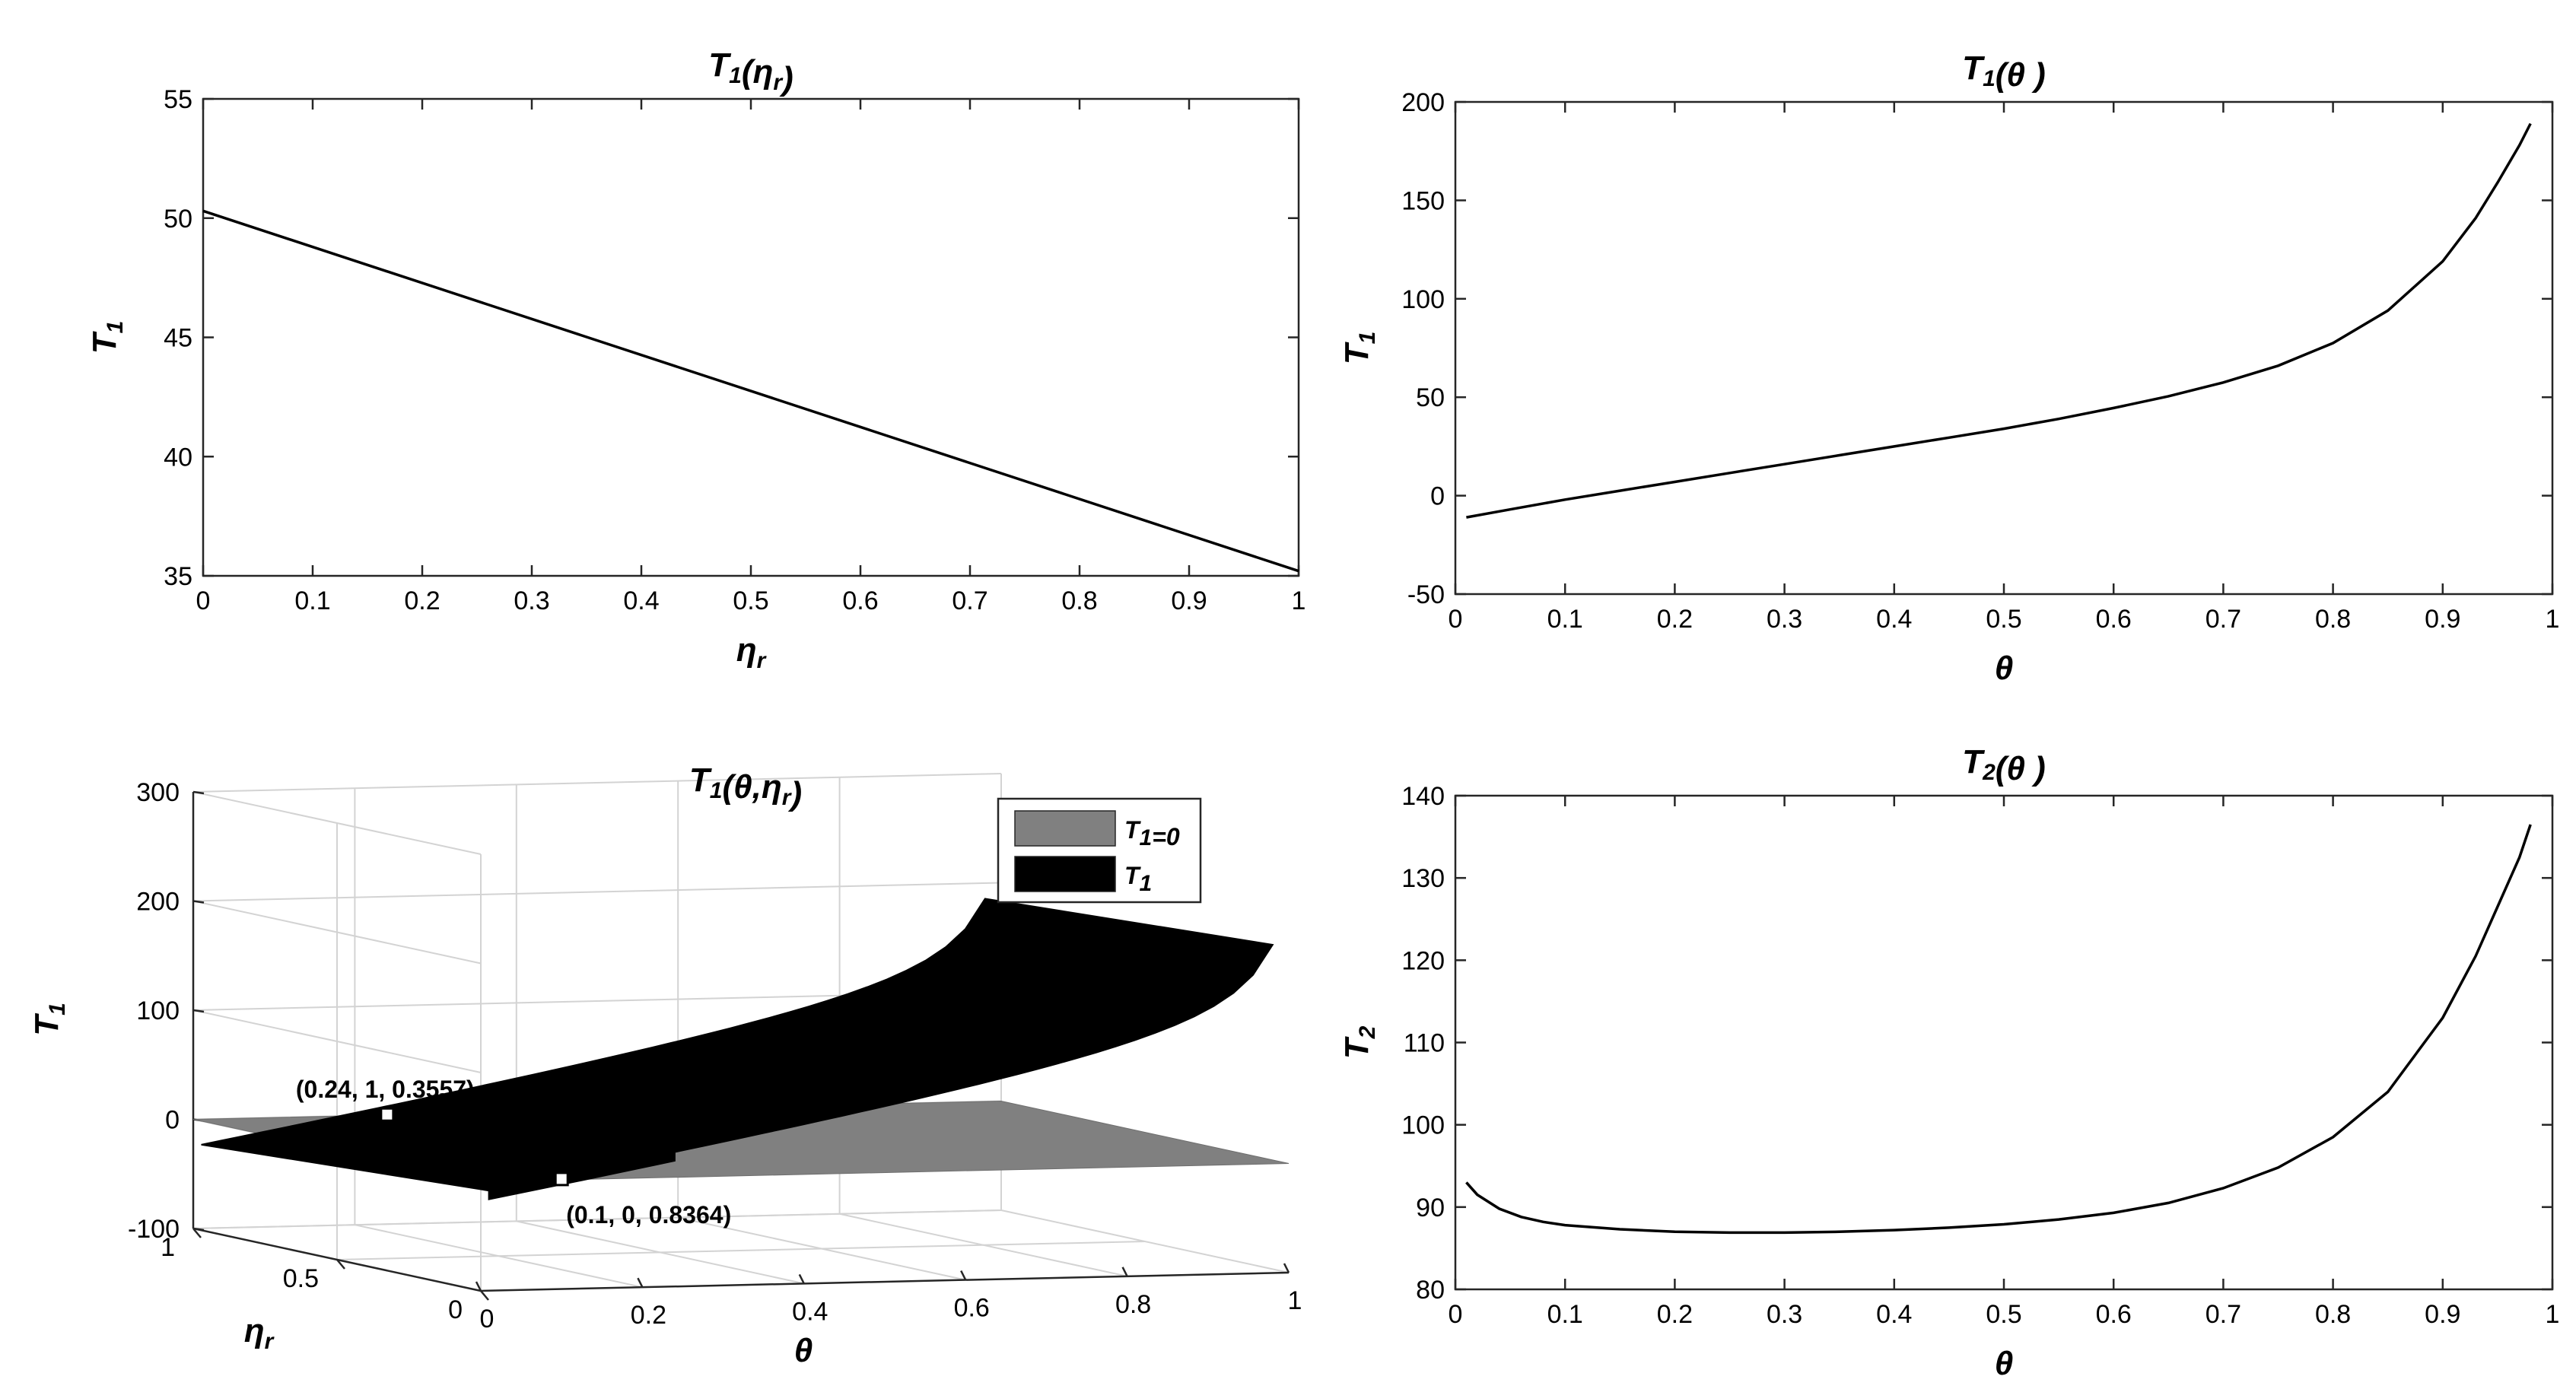 Image resolution: width=2576 pixels, height=1389 pixels. I want to click on theta-tick-label: 0.8, so click(1133, 1304).